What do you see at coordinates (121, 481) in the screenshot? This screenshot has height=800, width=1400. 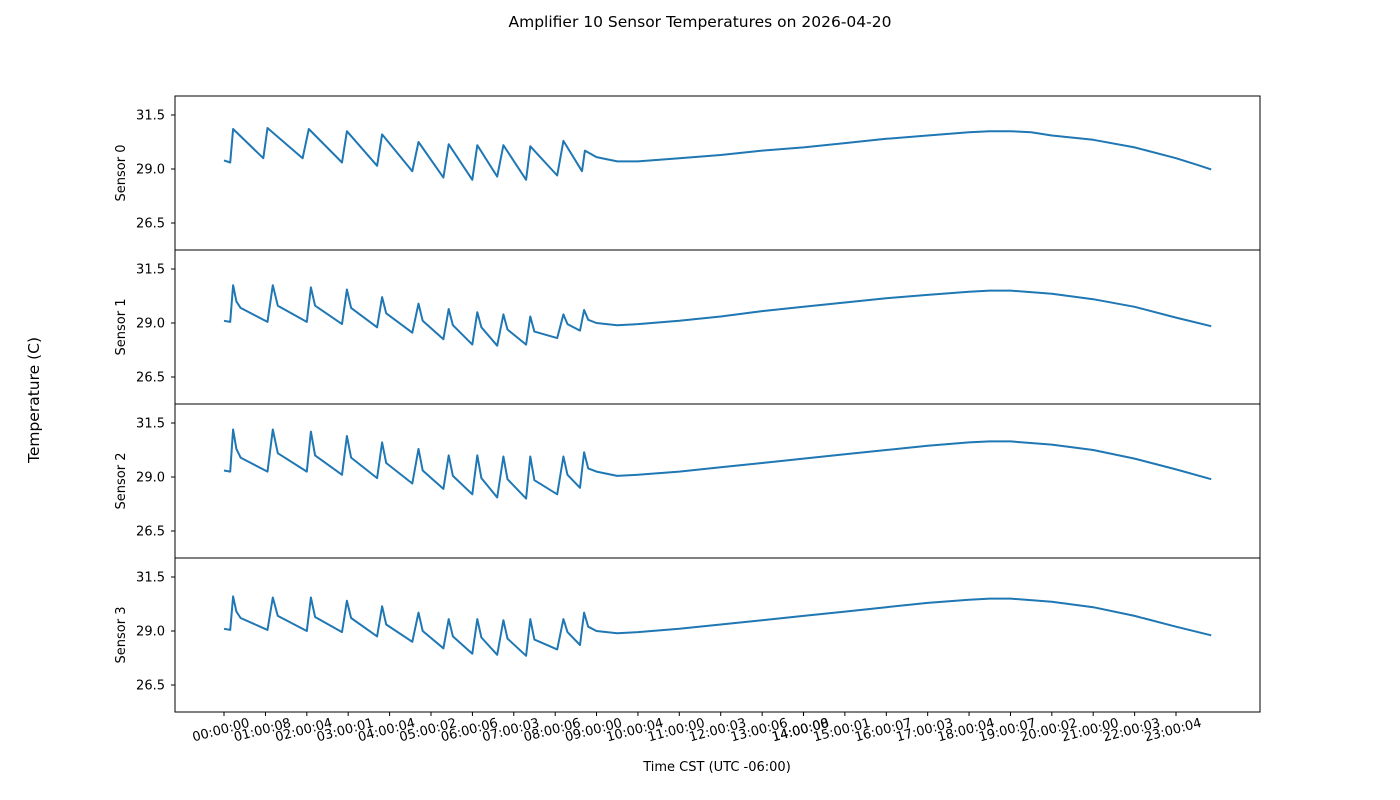 I see `sensor-2-axis-label: Sensor 2` at bounding box center [121, 481].